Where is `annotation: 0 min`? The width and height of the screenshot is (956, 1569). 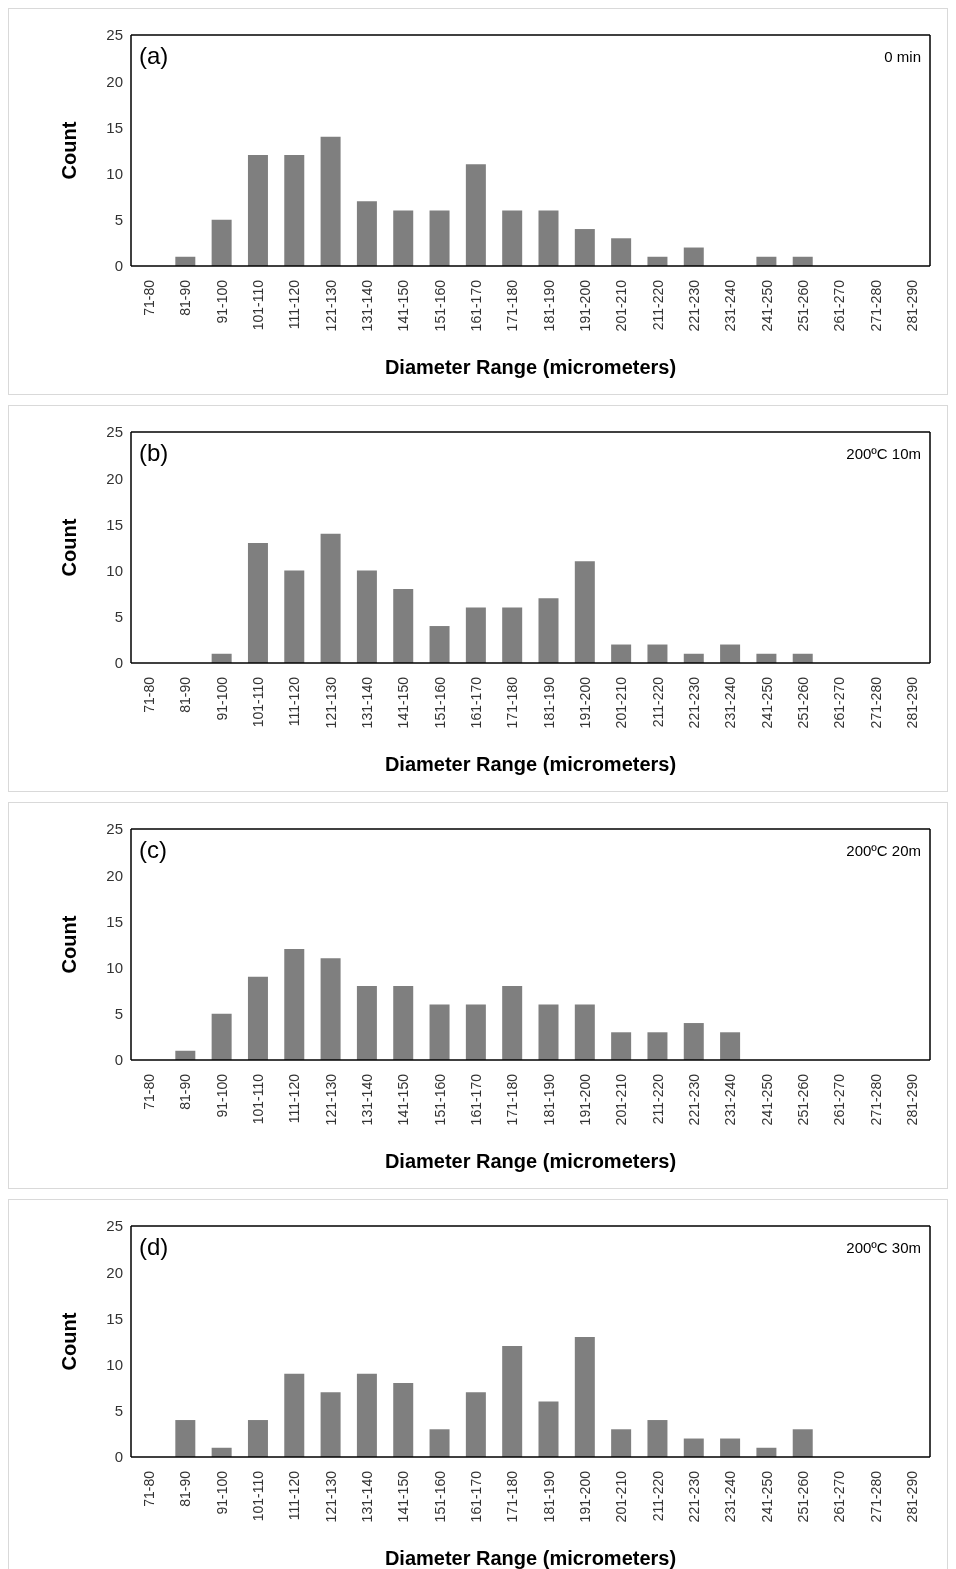 annotation: 0 min is located at coordinates (902, 56).